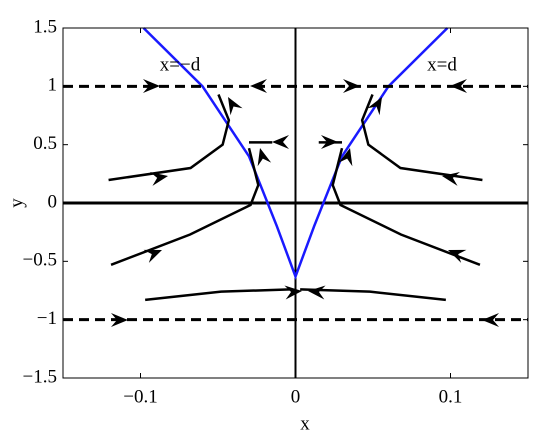  I want to click on y-tick-label: 1, so click(53, 85).